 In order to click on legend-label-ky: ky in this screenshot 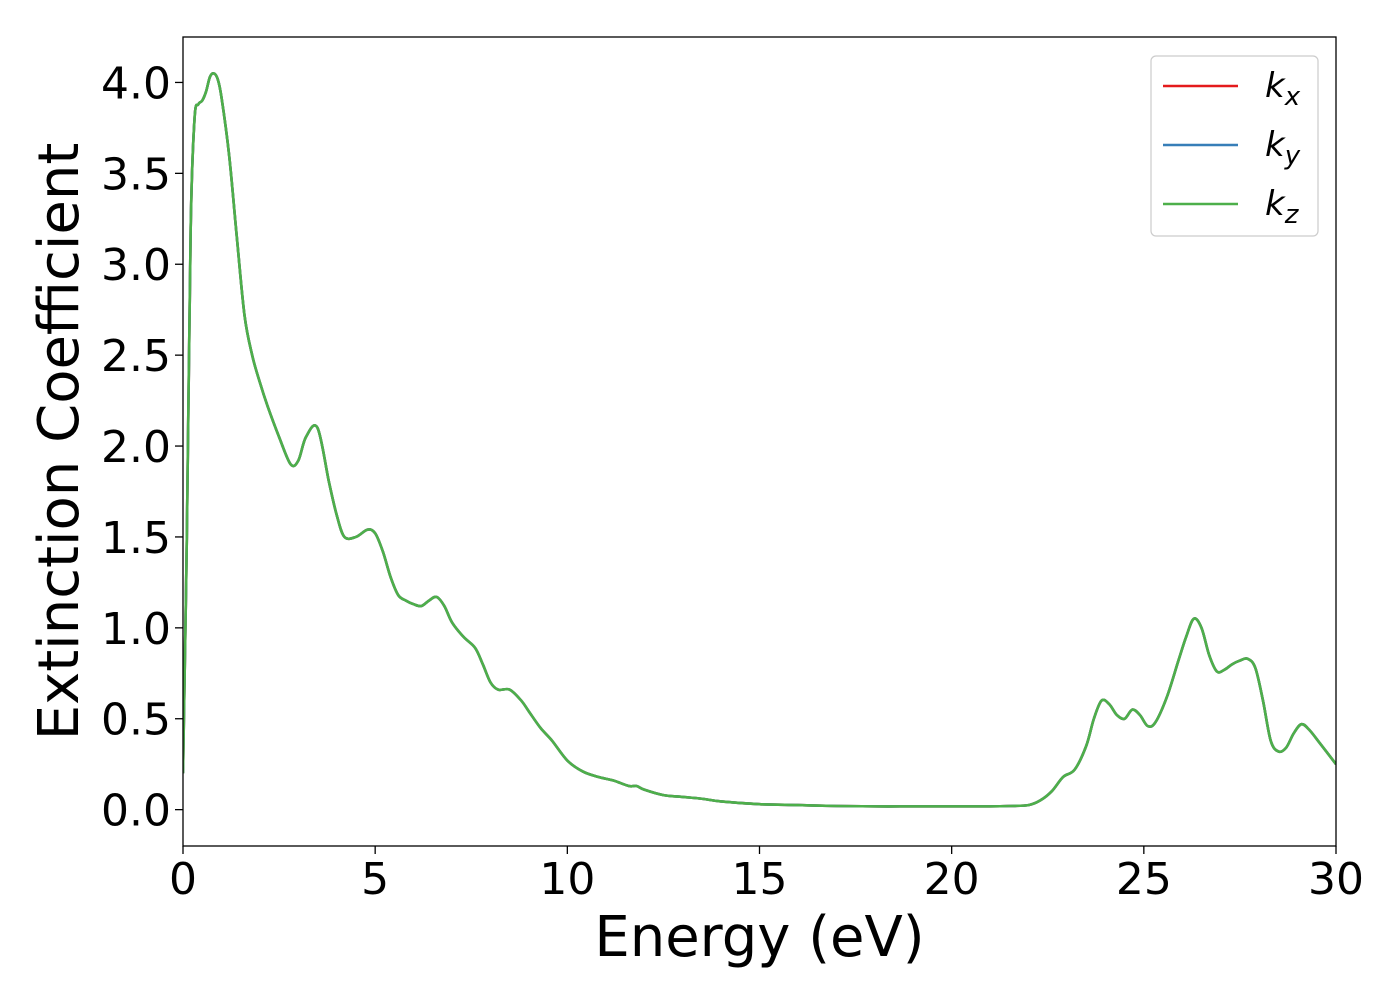, I will do `click(1283, 148)`.